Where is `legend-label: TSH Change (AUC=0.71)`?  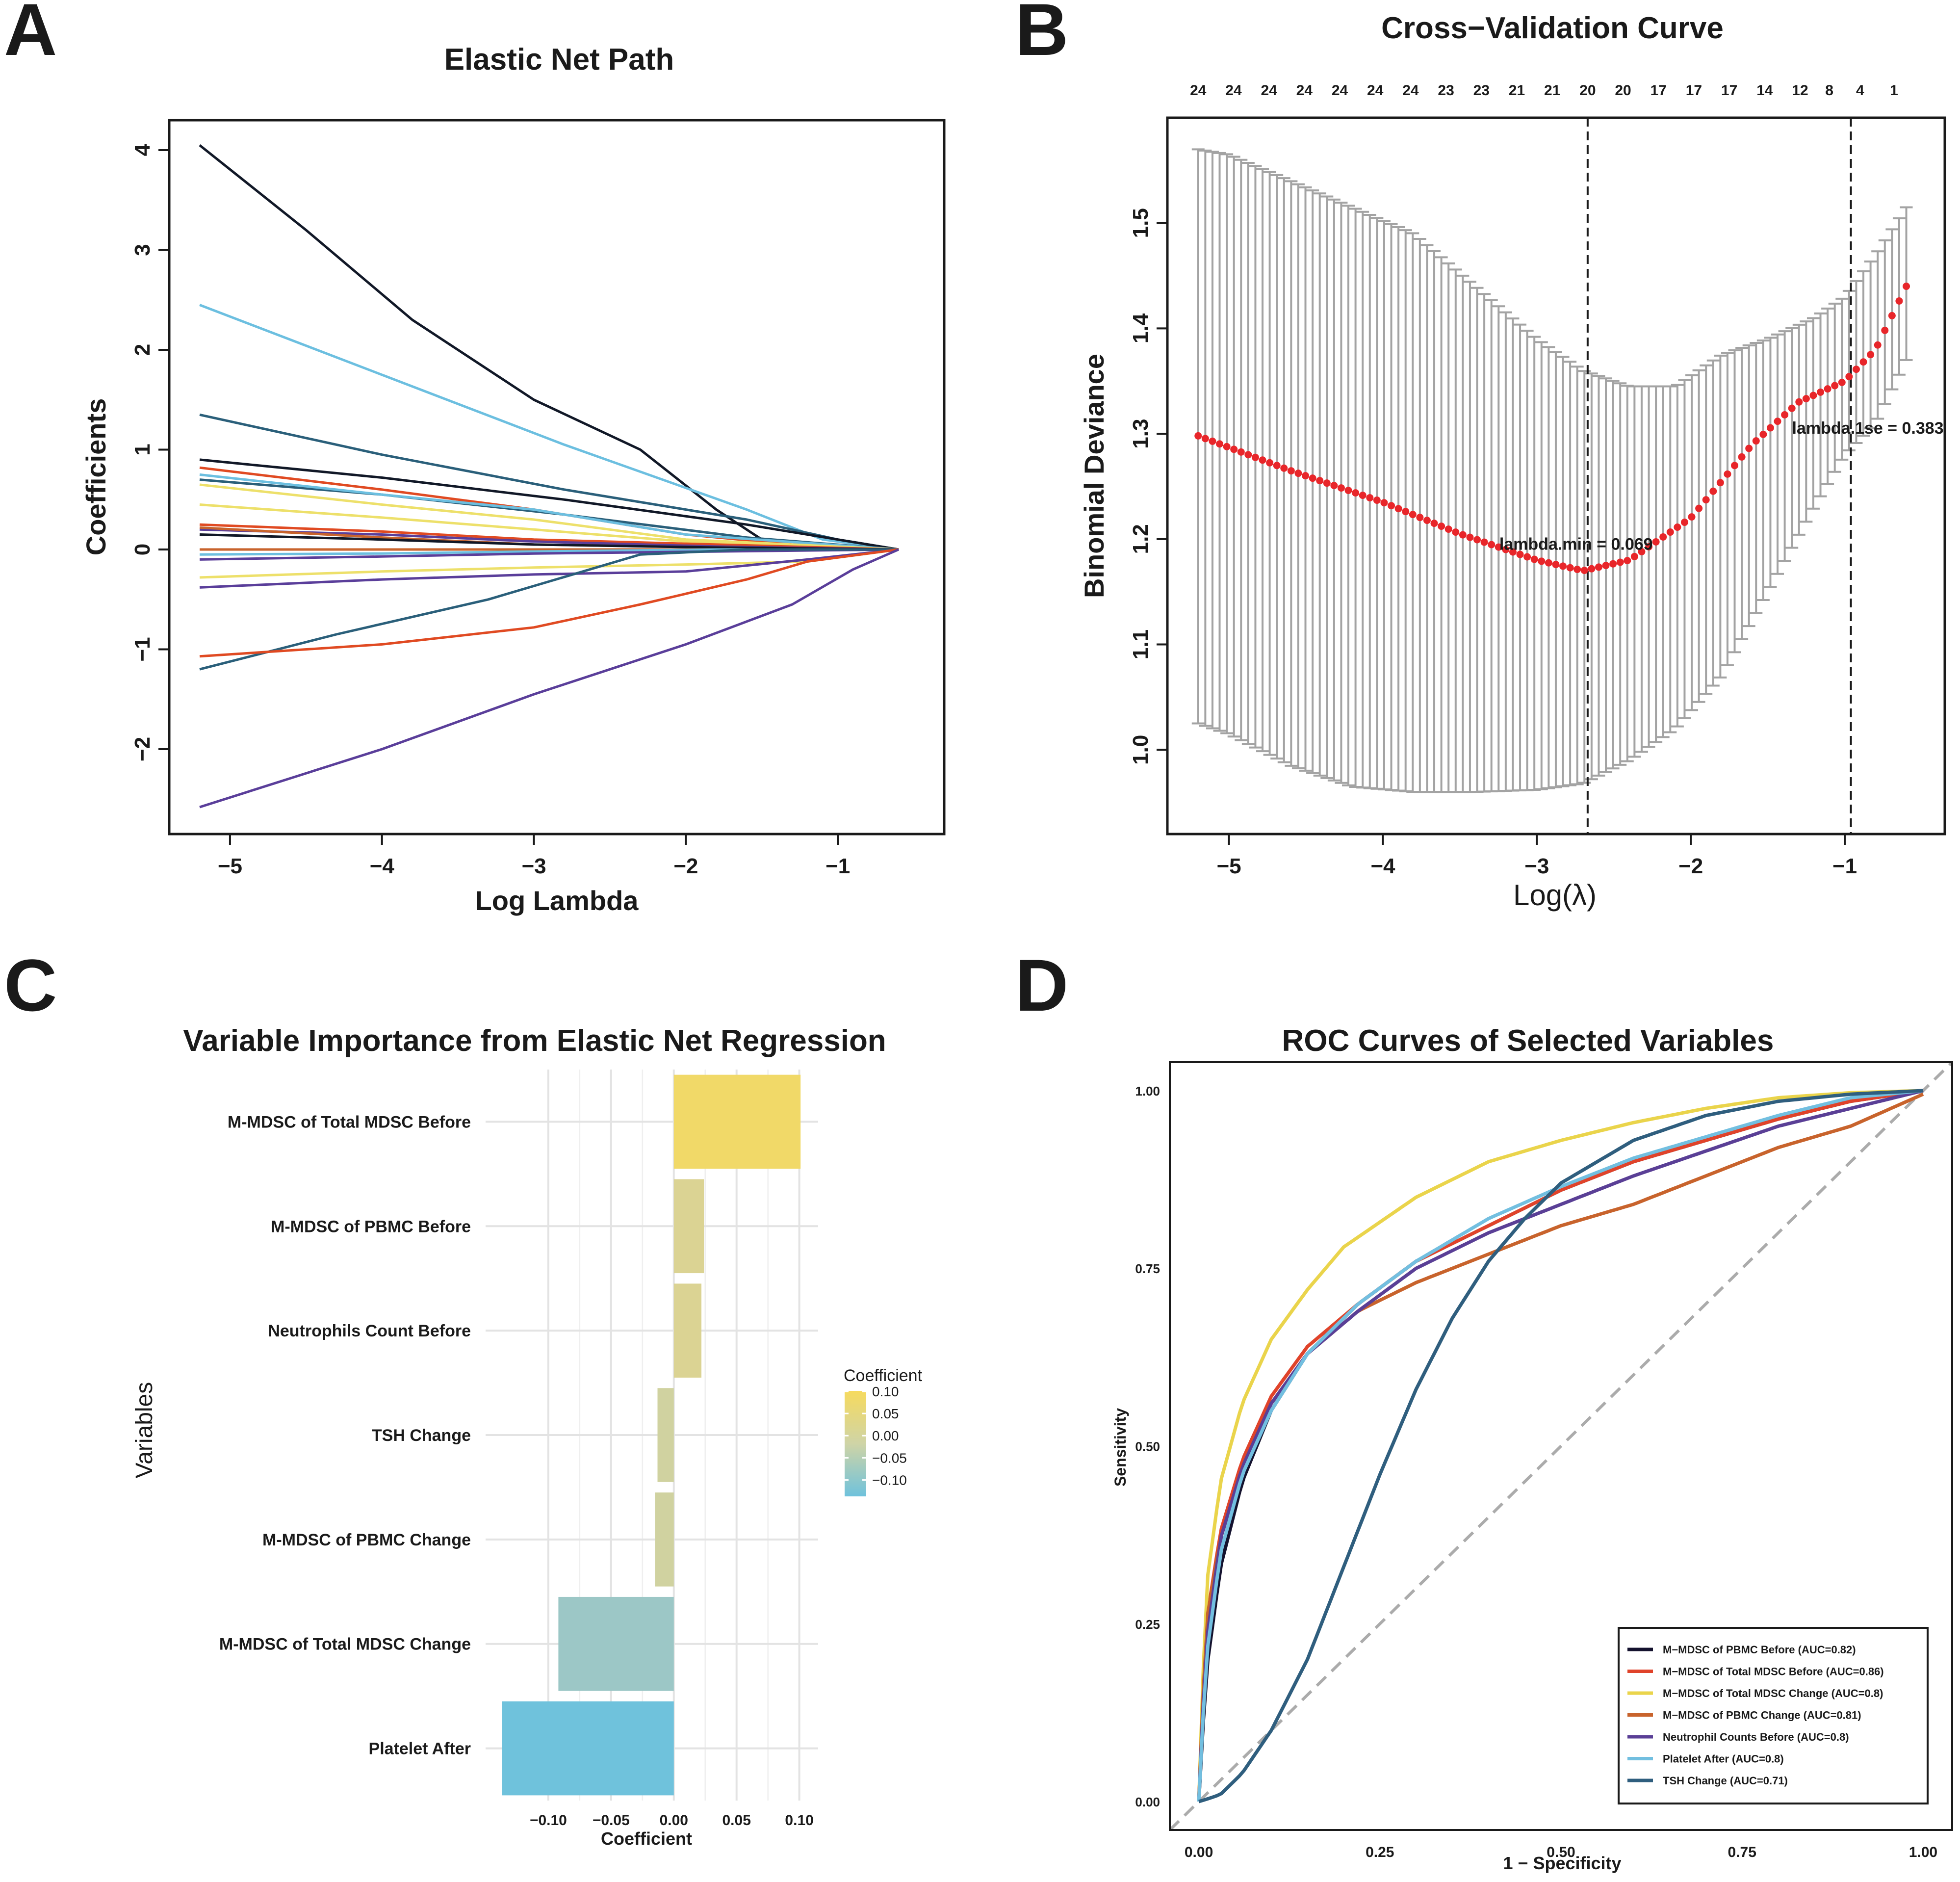 legend-label: TSH Change (AUC=0.71) is located at coordinates (1725, 1781).